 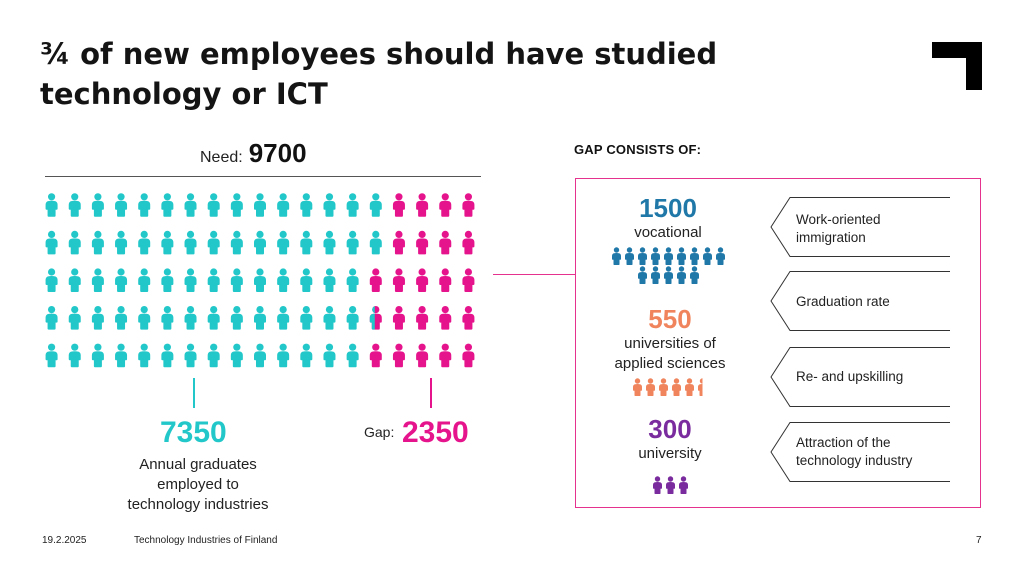 What do you see at coordinates (979, 540) in the screenshot?
I see `footer-page-number: 7` at bounding box center [979, 540].